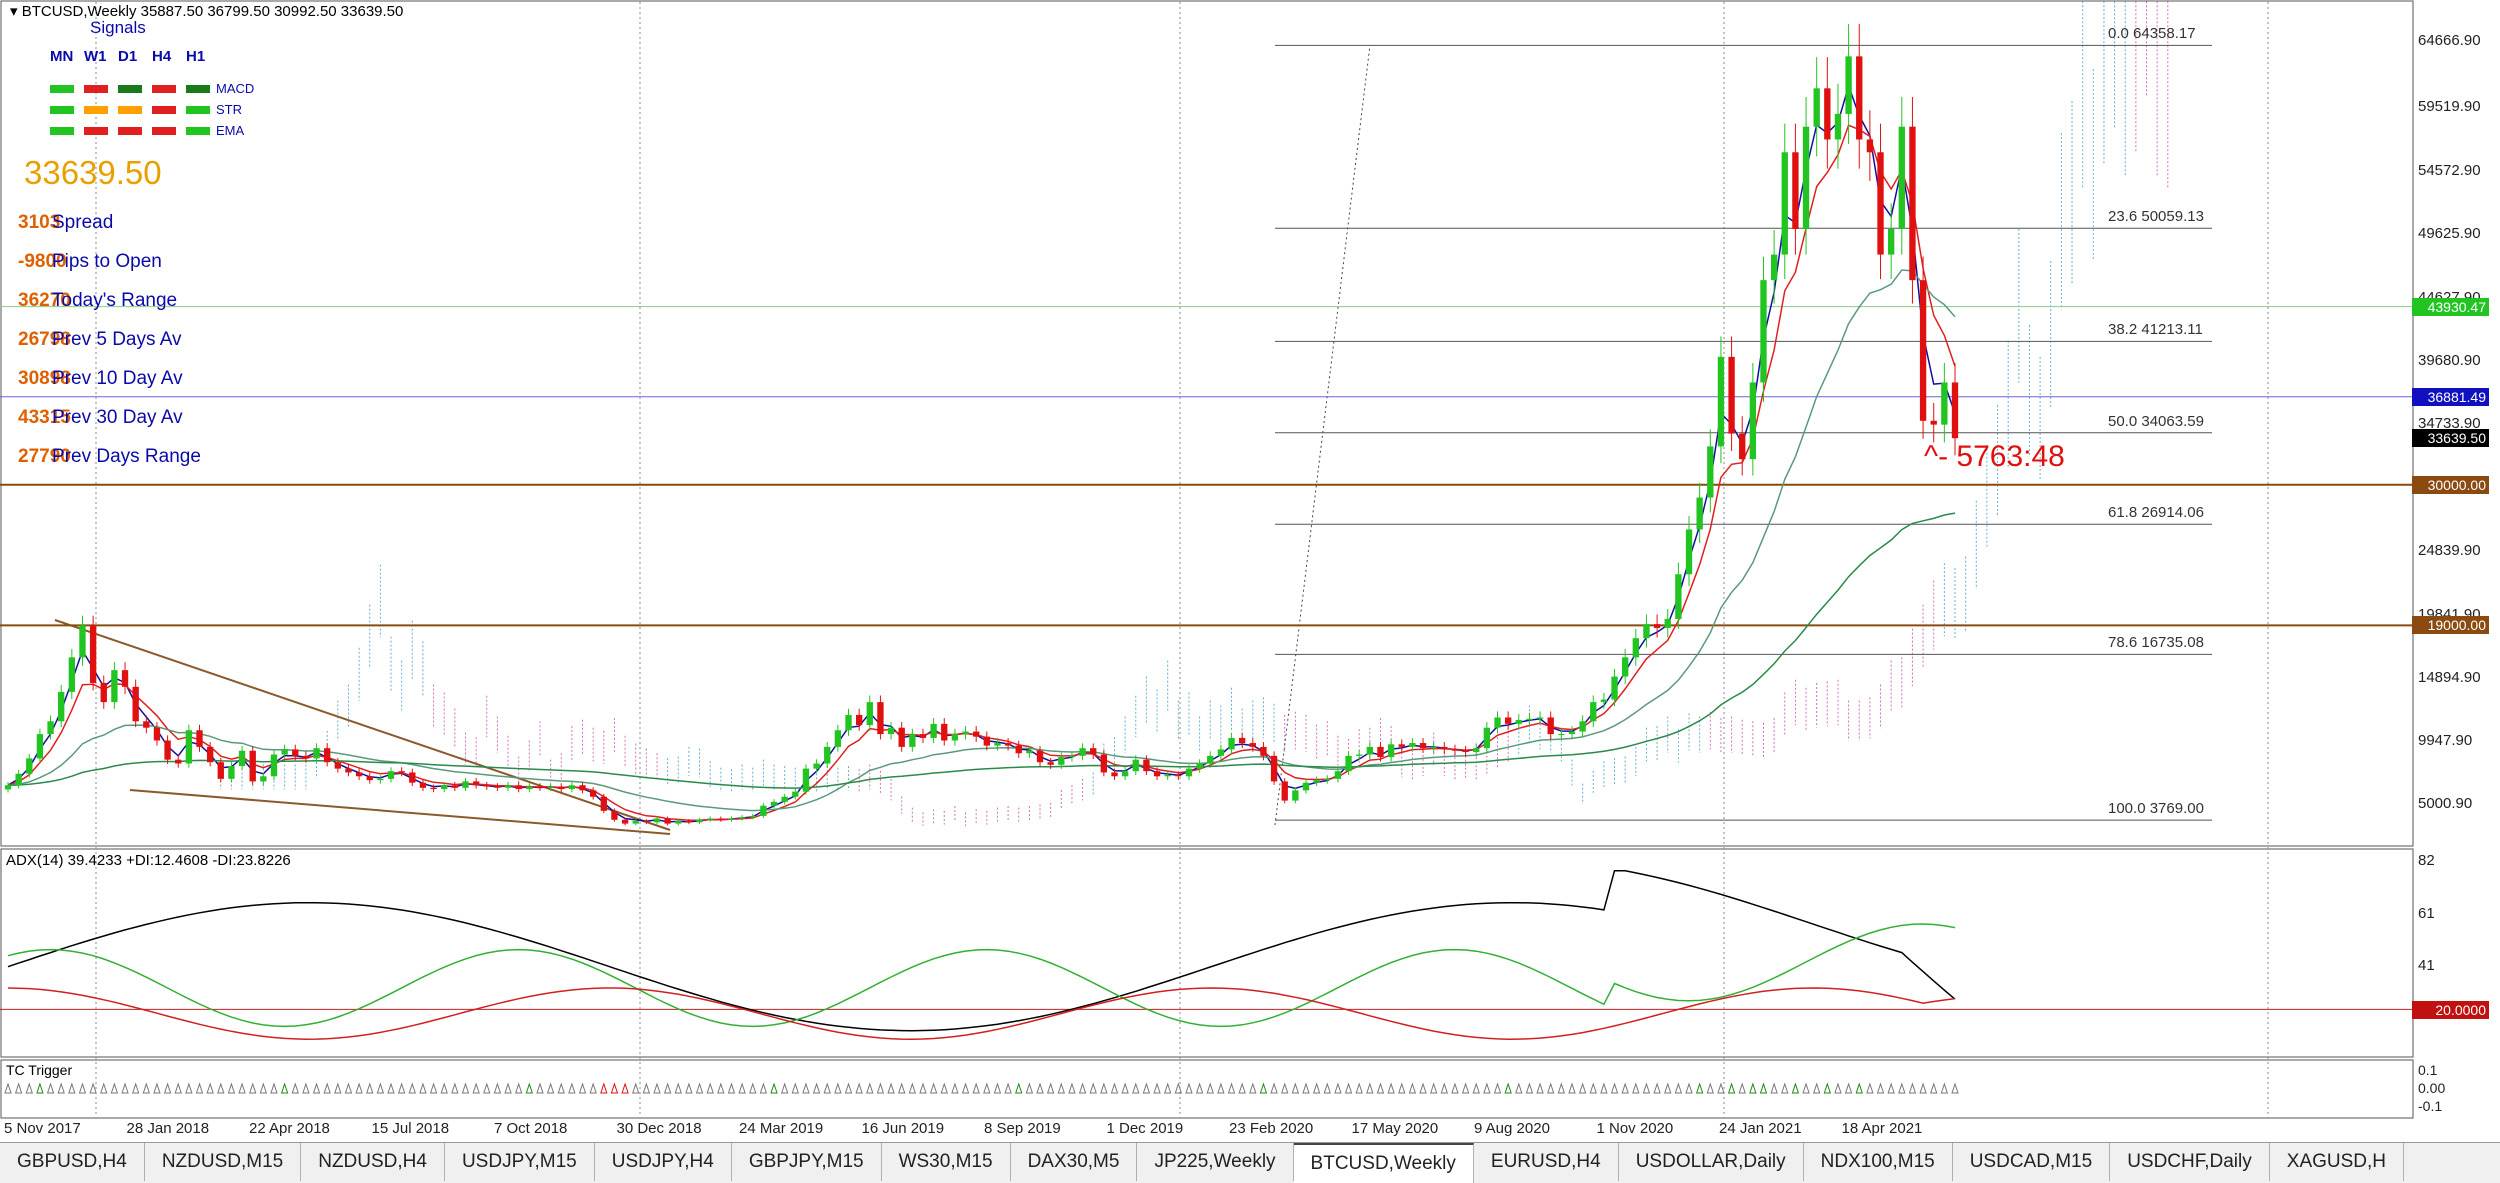 This screenshot has height=1183, width=2500. Describe the element at coordinates (2449, 550) in the screenshot. I see `y-axis-tick: 24839.90` at that location.